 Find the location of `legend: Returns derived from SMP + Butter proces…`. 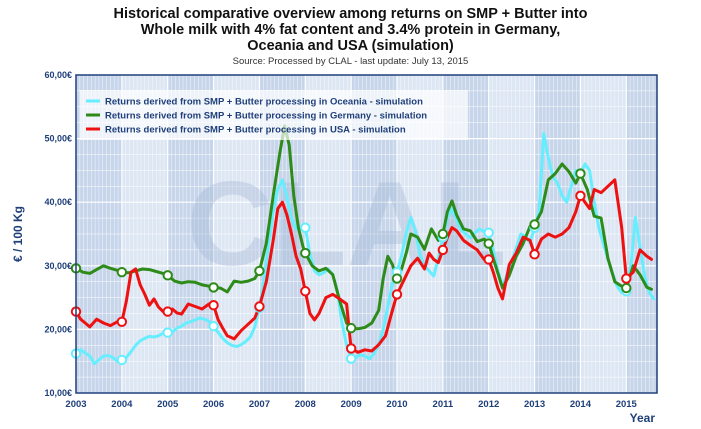

legend: Returns derived from SMP + Butter proces… is located at coordinates (274, 115).